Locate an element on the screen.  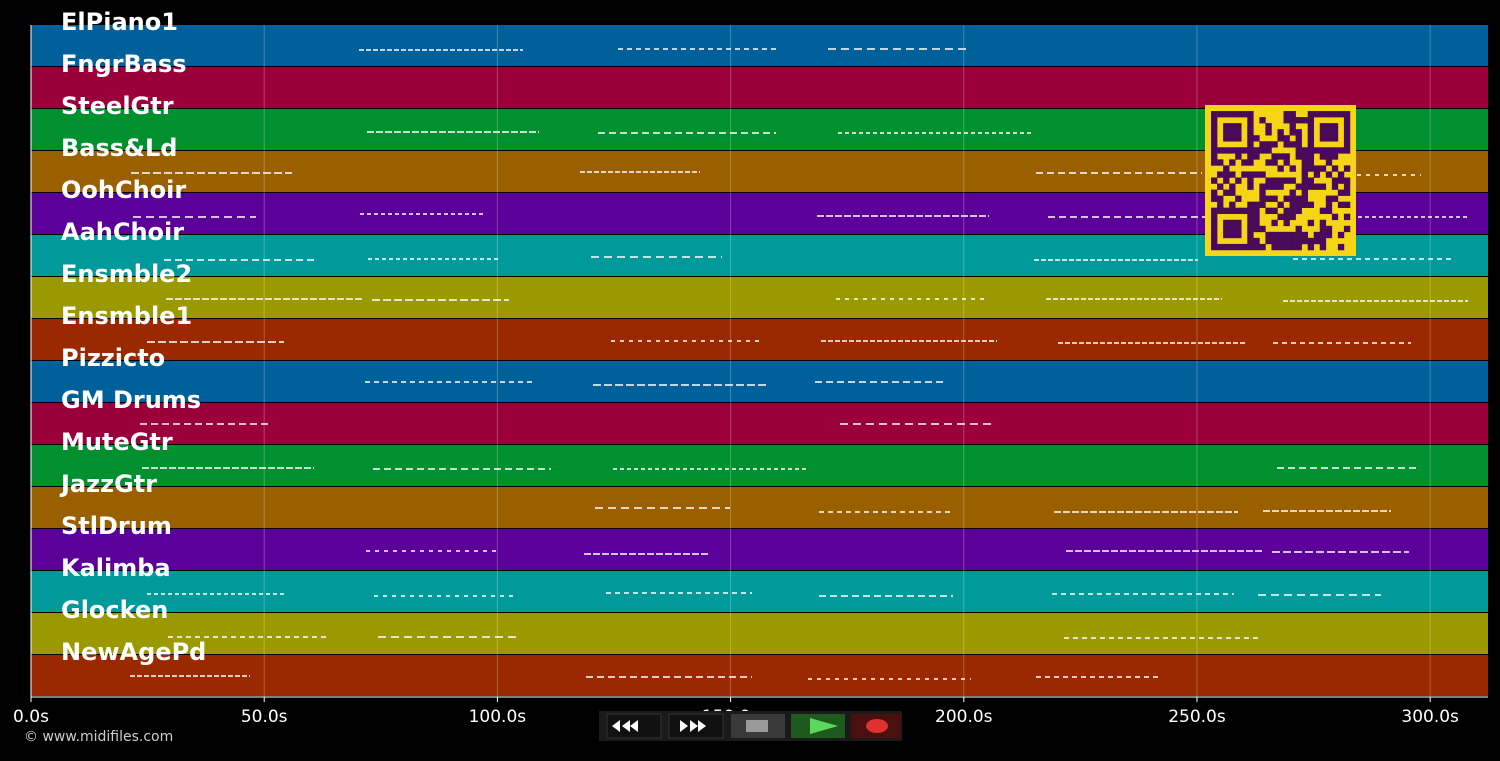
x-tick-label: 100.0s is located at coordinates (498, 717).